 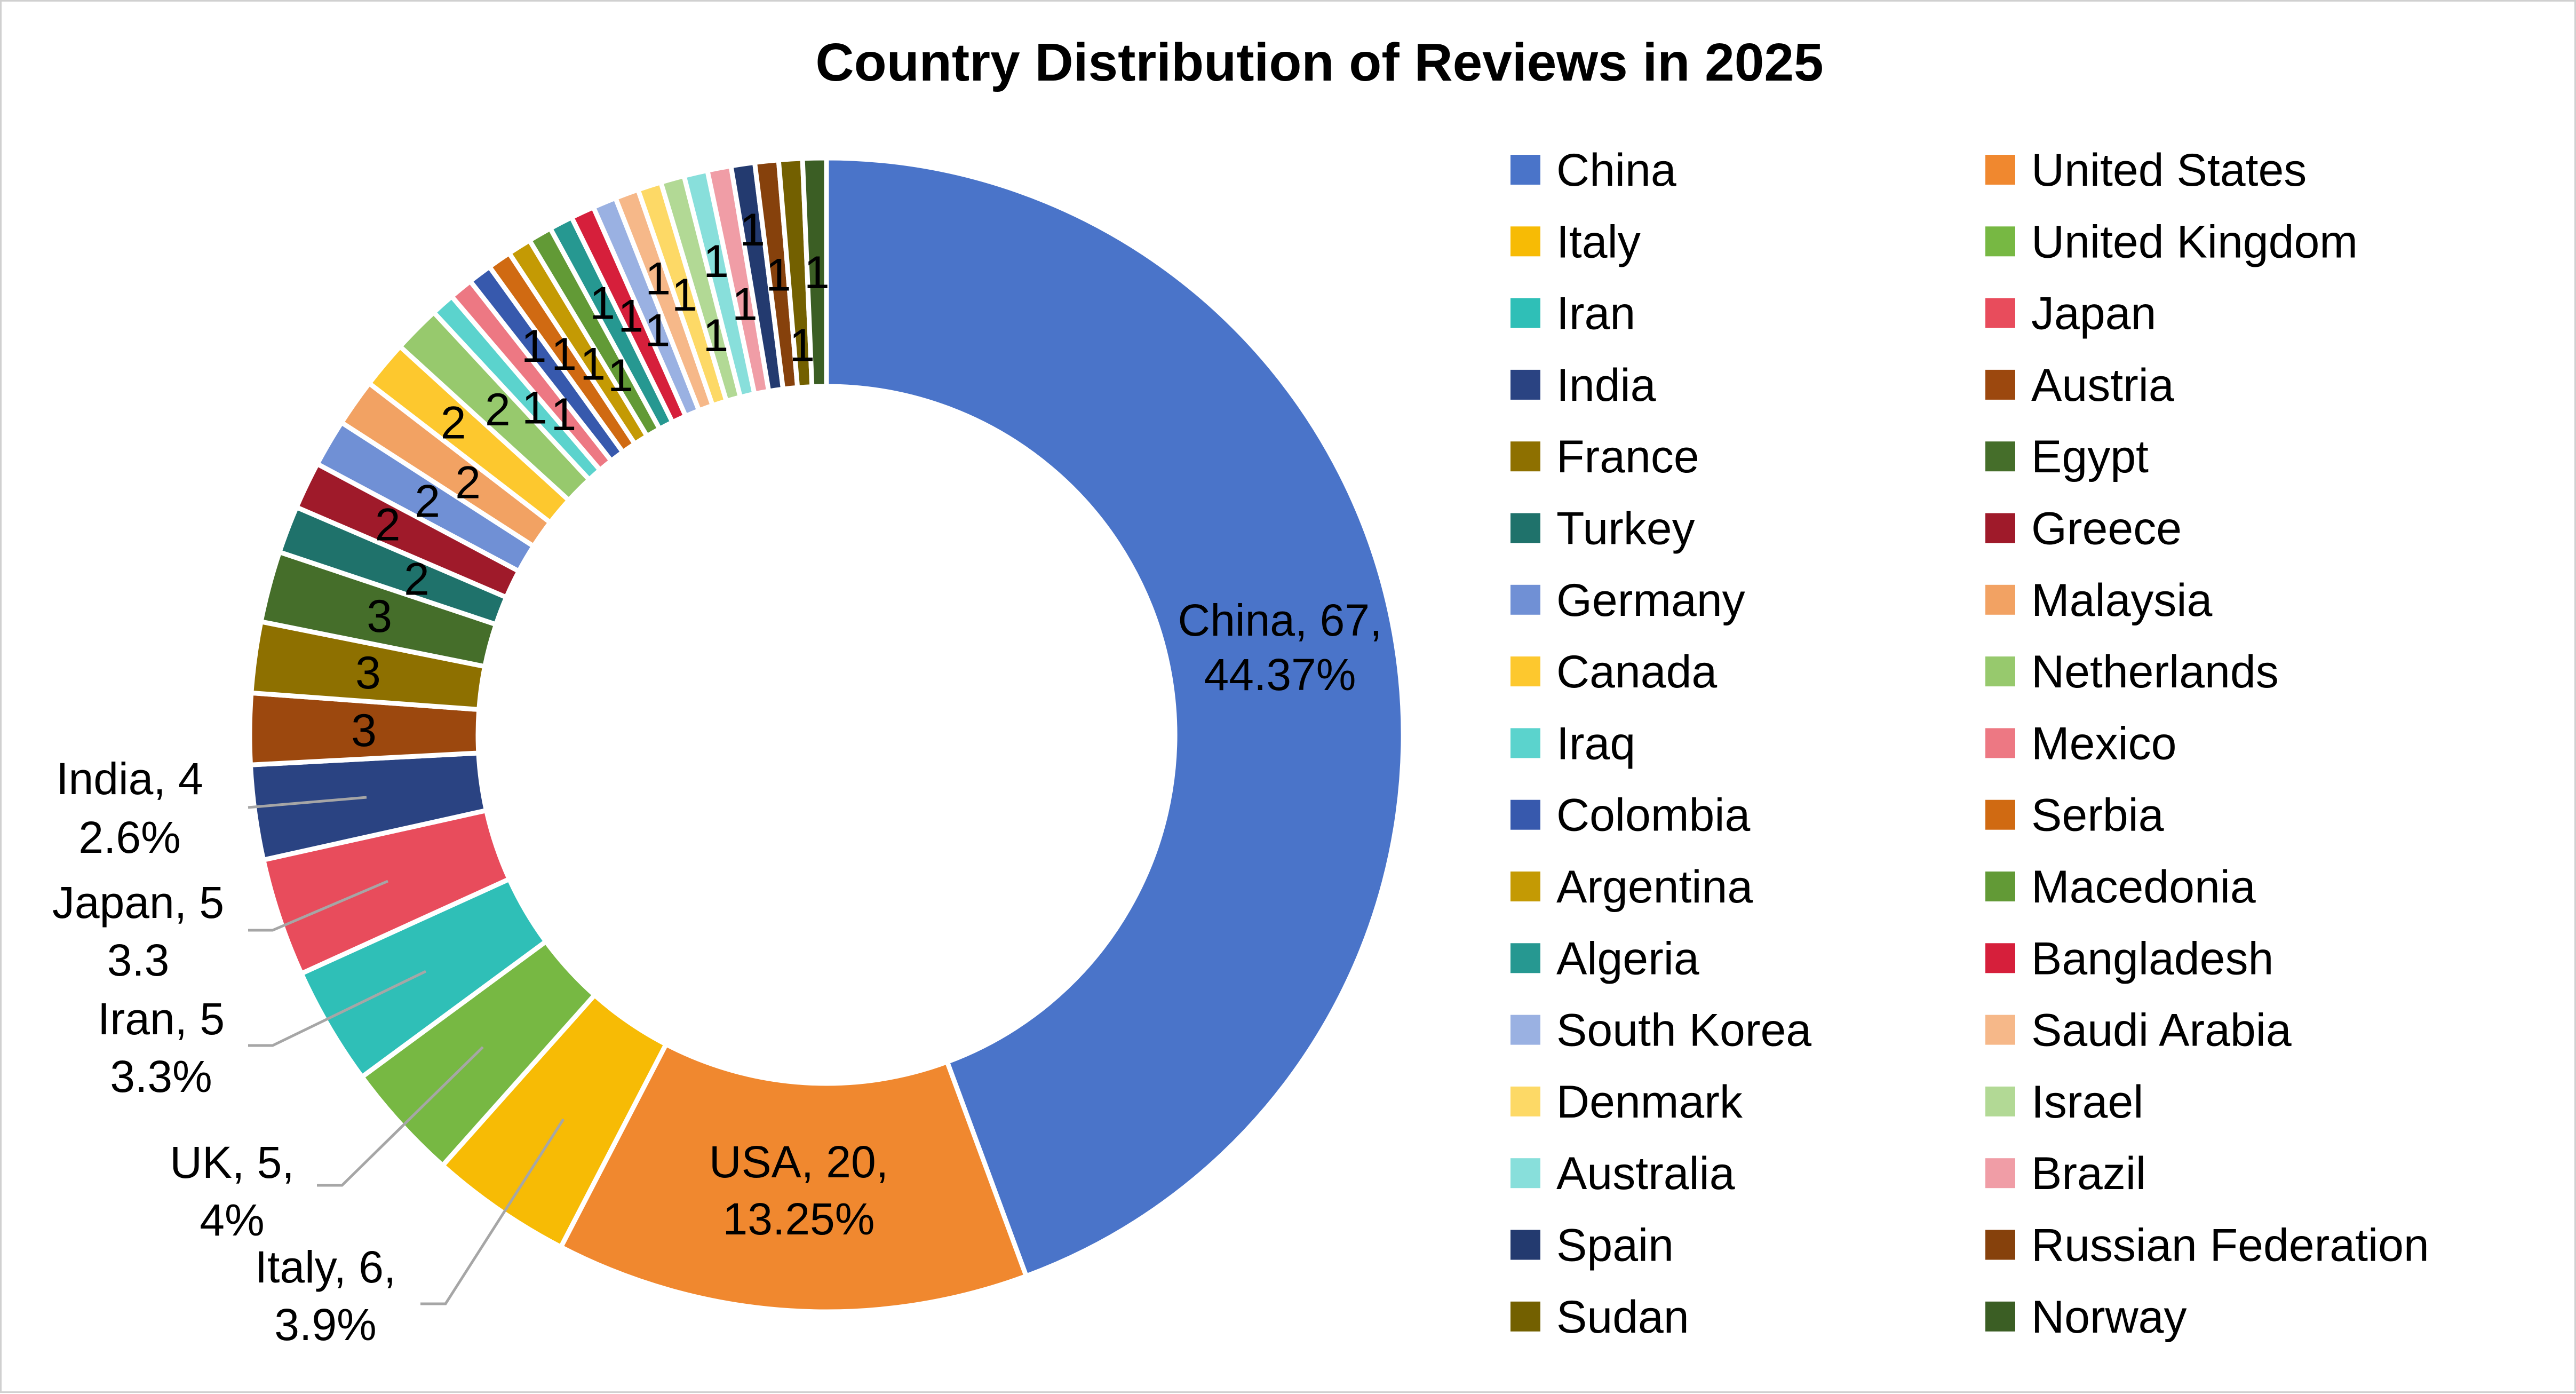 I want to click on data-label: Iran, 5, so click(x=161, y=1019).